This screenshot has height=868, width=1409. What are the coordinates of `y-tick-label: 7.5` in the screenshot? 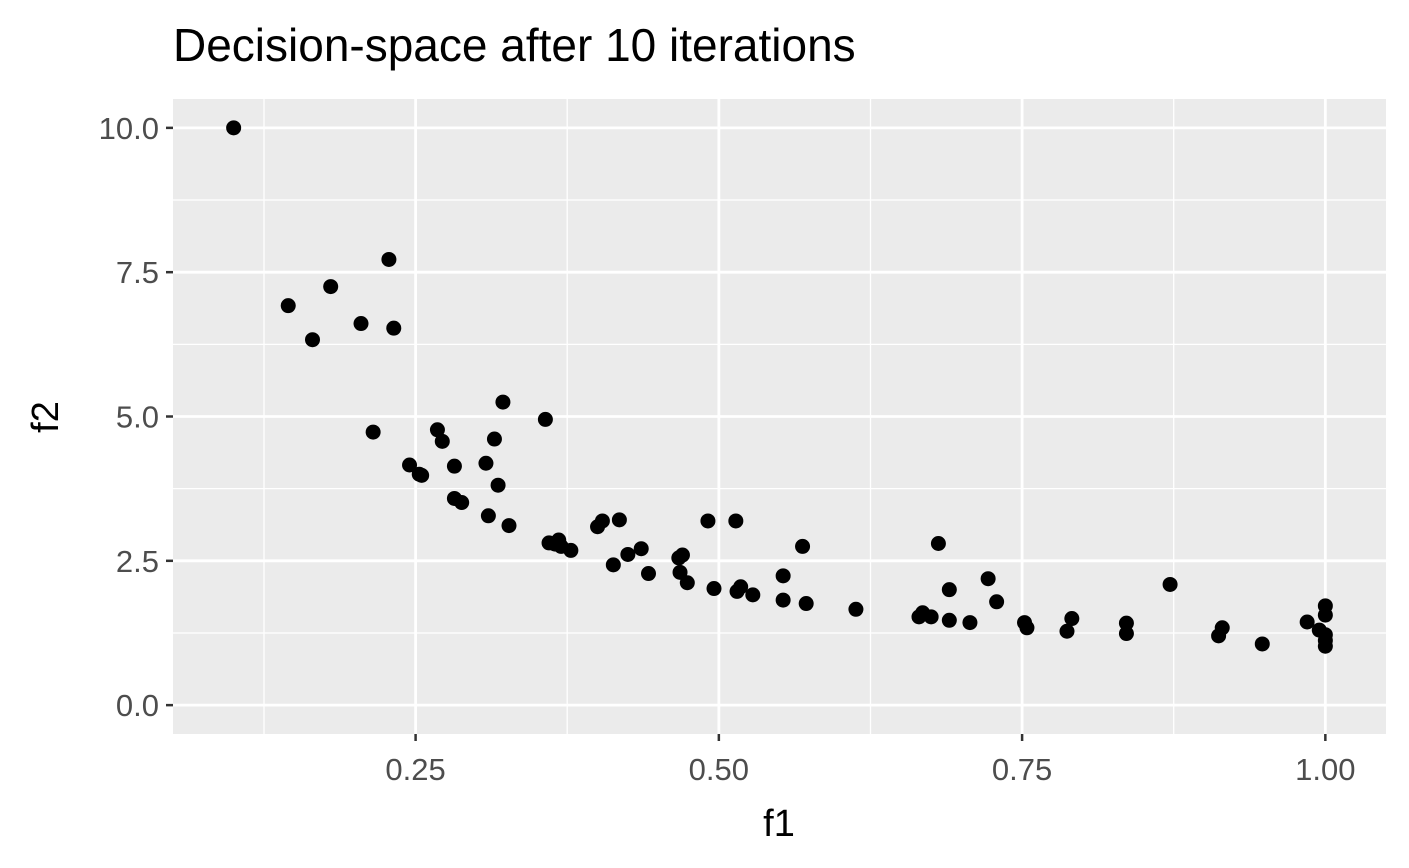 It's located at (137, 272).